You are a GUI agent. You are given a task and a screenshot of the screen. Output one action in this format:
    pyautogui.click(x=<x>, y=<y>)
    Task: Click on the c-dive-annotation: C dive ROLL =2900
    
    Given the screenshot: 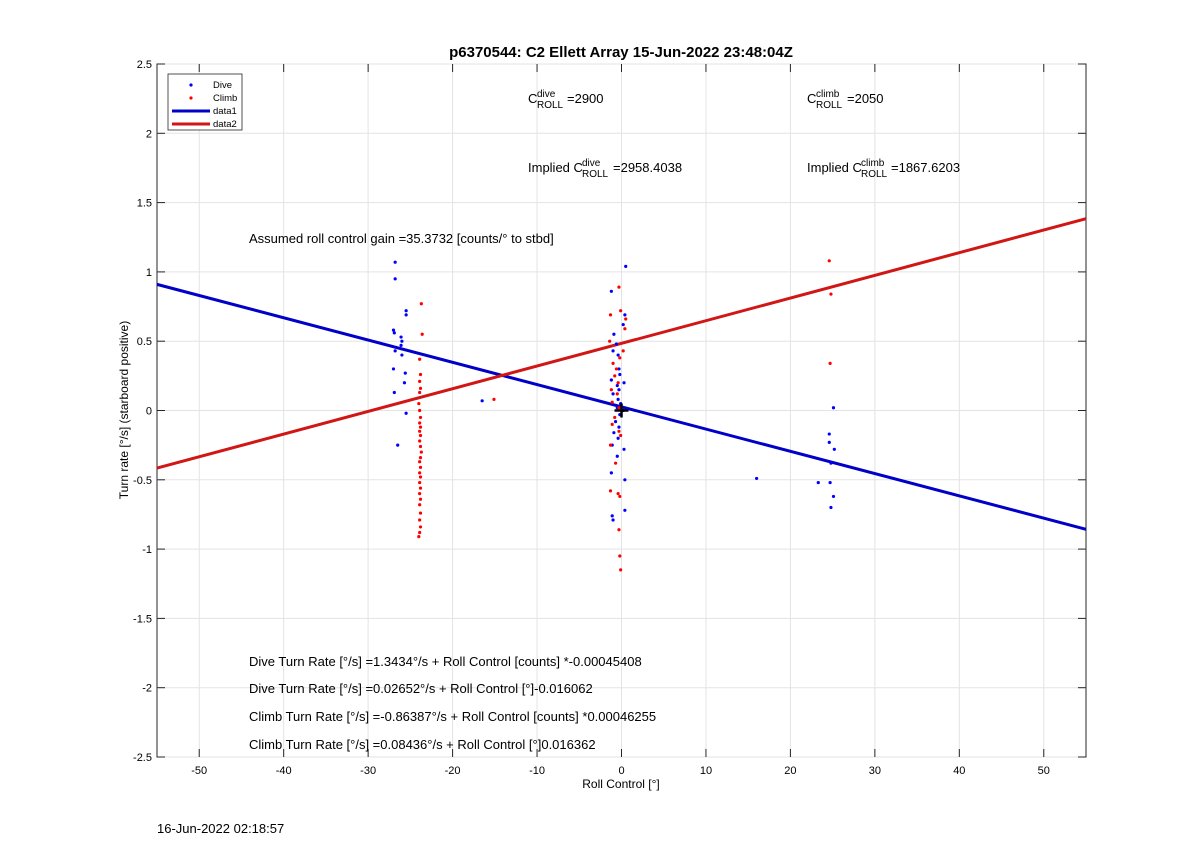 What is the action you would take?
    pyautogui.click(x=566, y=100)
    